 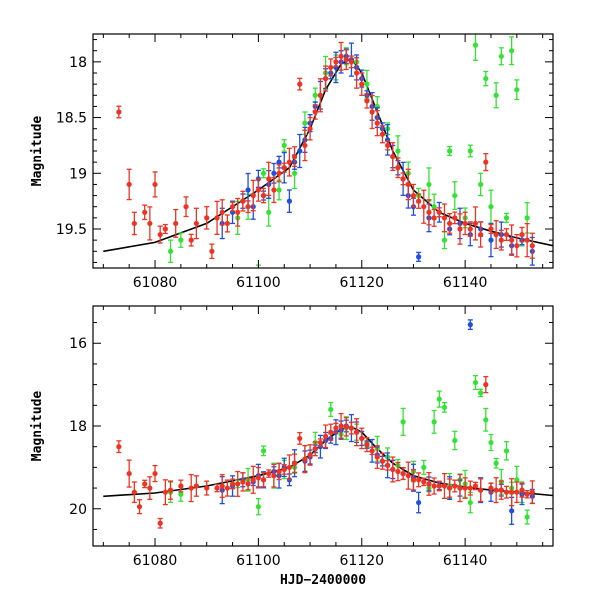 I want to click on x-tick-label: 61140, so click(x=465, y=561).